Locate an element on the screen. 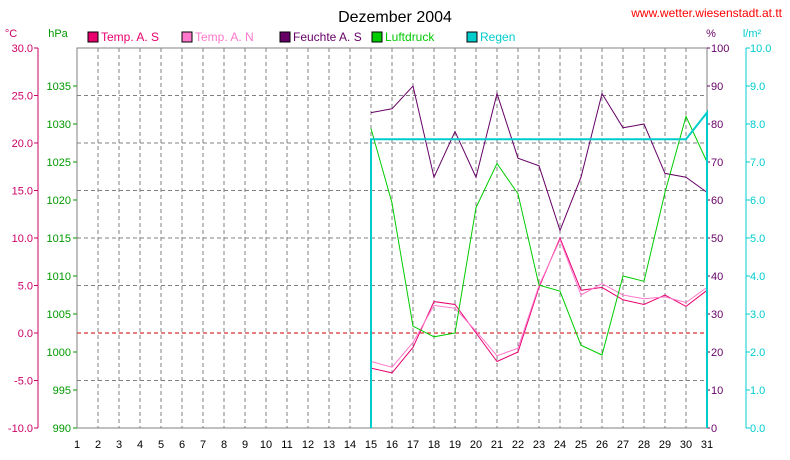 This screenshot has width=790, height=460. rain-unit-label: l/m² is located at coordinates (752, 34).